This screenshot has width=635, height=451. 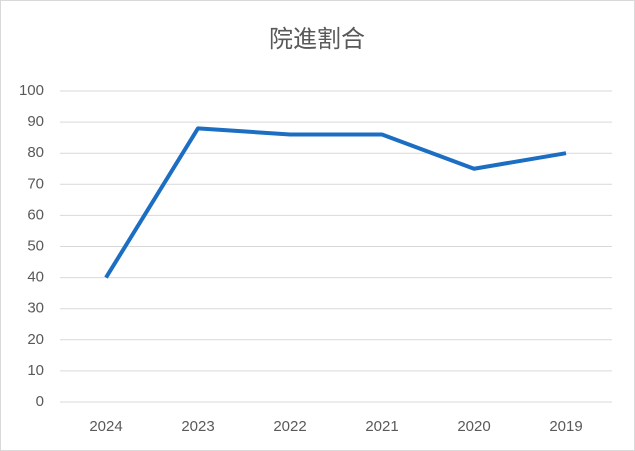 What do you see at coordinates (35, 121) in the screenshot?
I see `y-tick-label: 90` at bounding box center [35, 121].